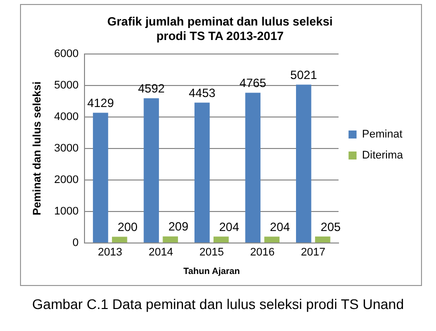  What do you see at coordinates (66, 85) in the screenshot?
I see `y-tick-label: 5000` at bounding box center [66, 85].